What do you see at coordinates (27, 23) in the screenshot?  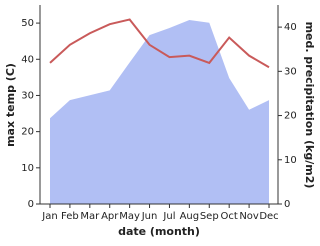 I see `y-tick-label: 50` at bounding box center [27, 23].